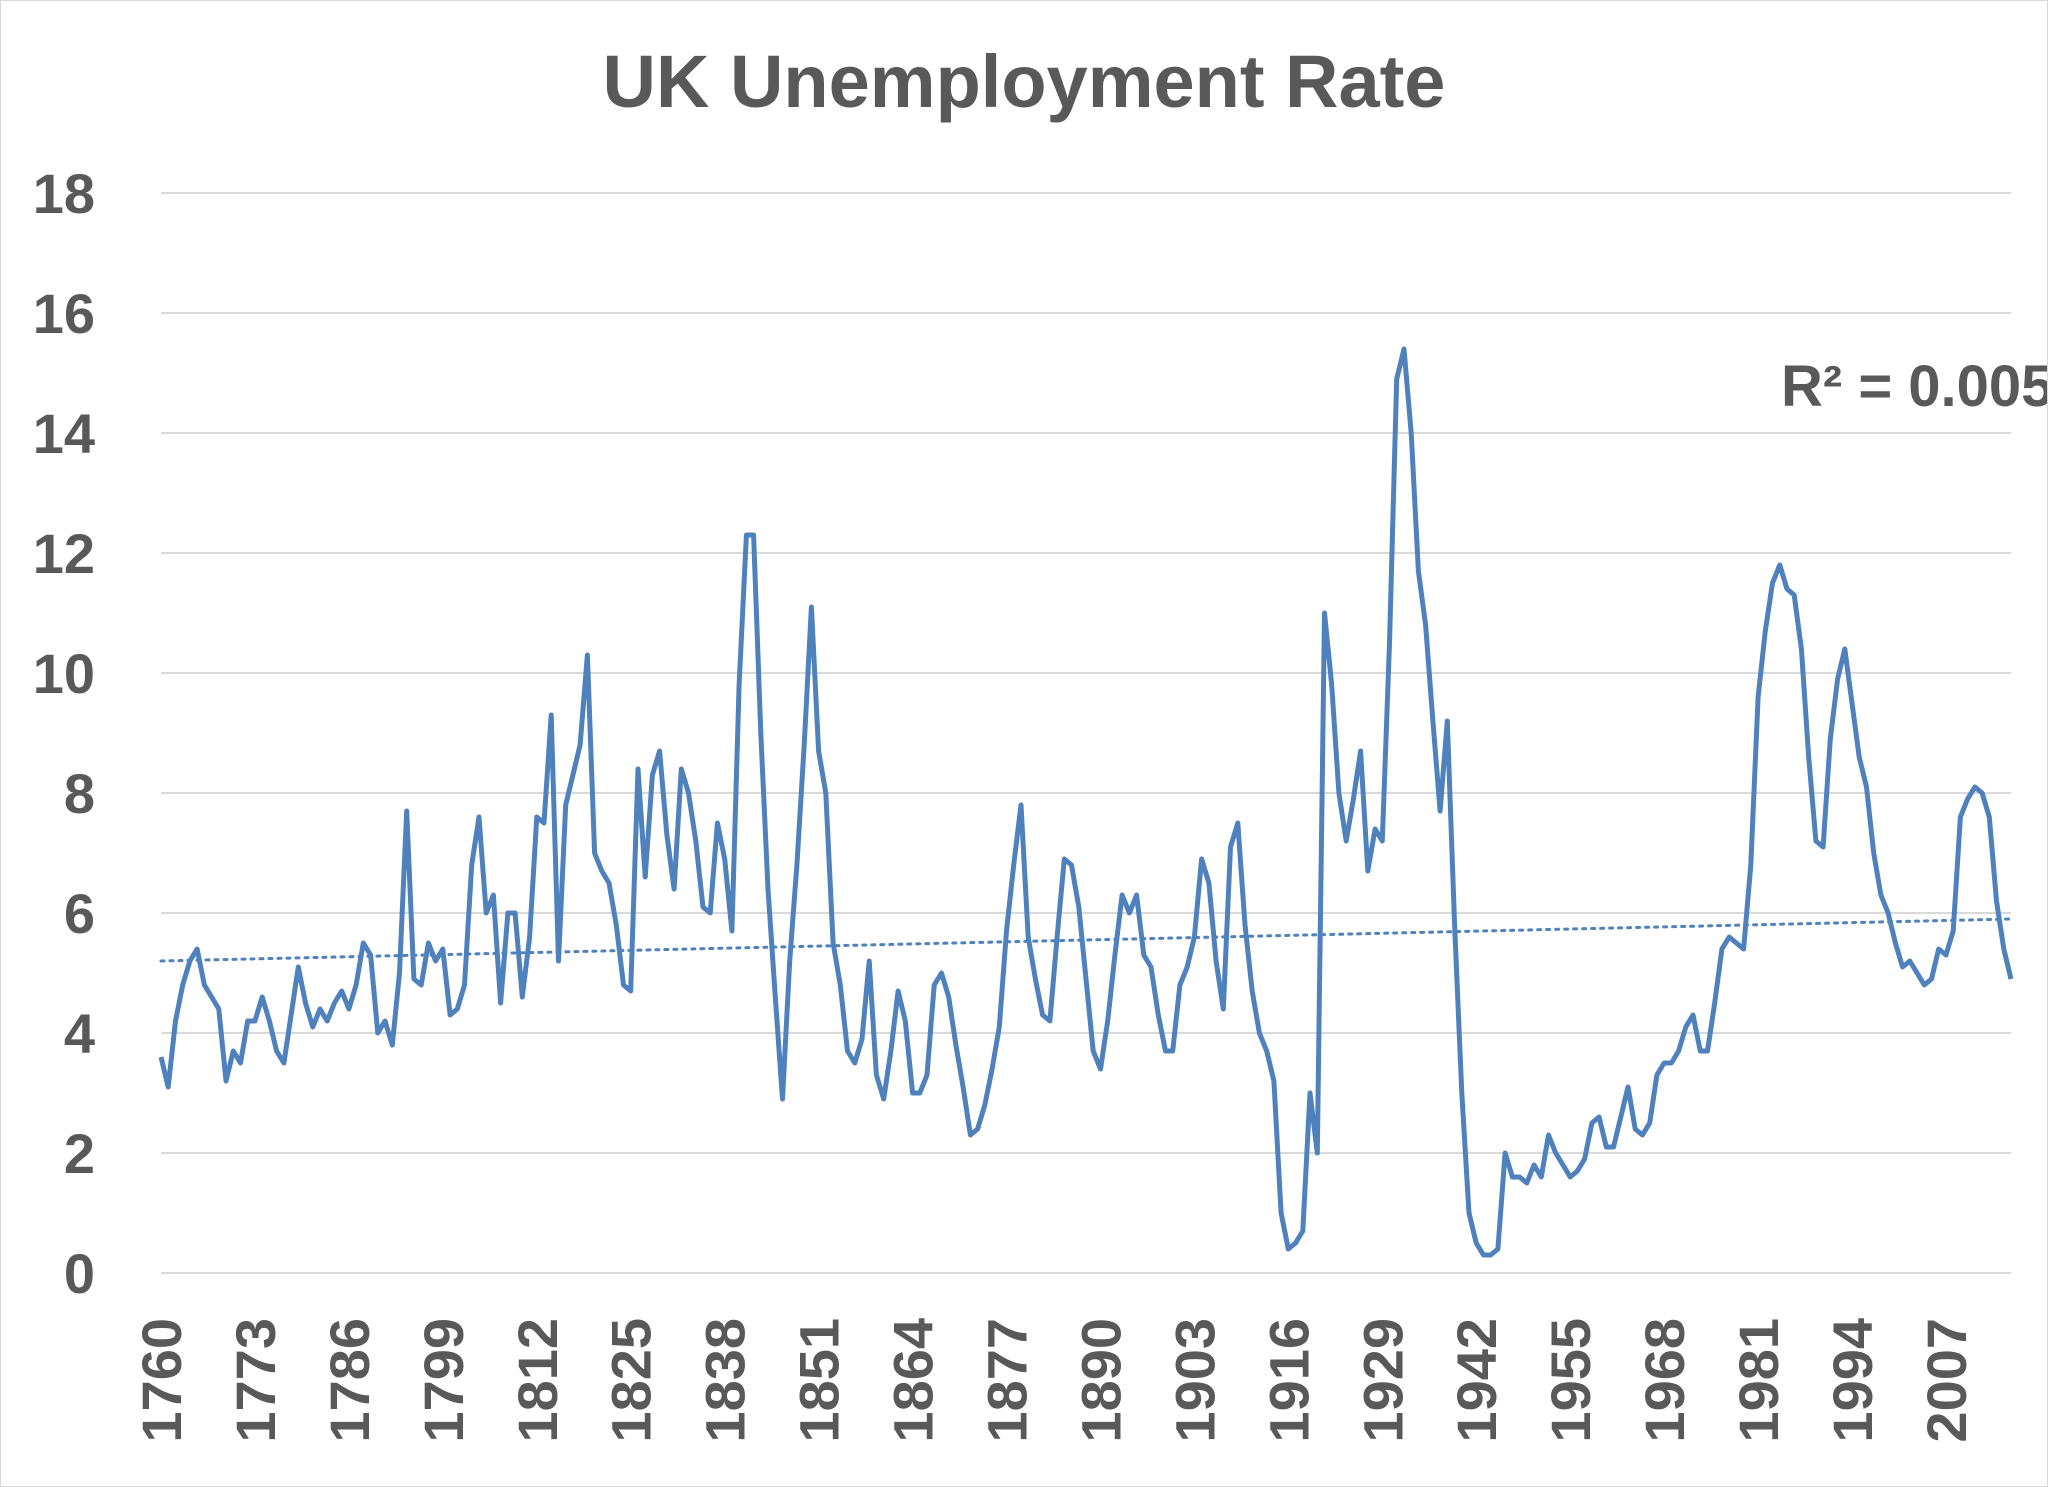  What do you see at coordinates (255, 1380) in the screenshot?
I see `x-tick-label: 1773` at bounding box center [255, 1380].